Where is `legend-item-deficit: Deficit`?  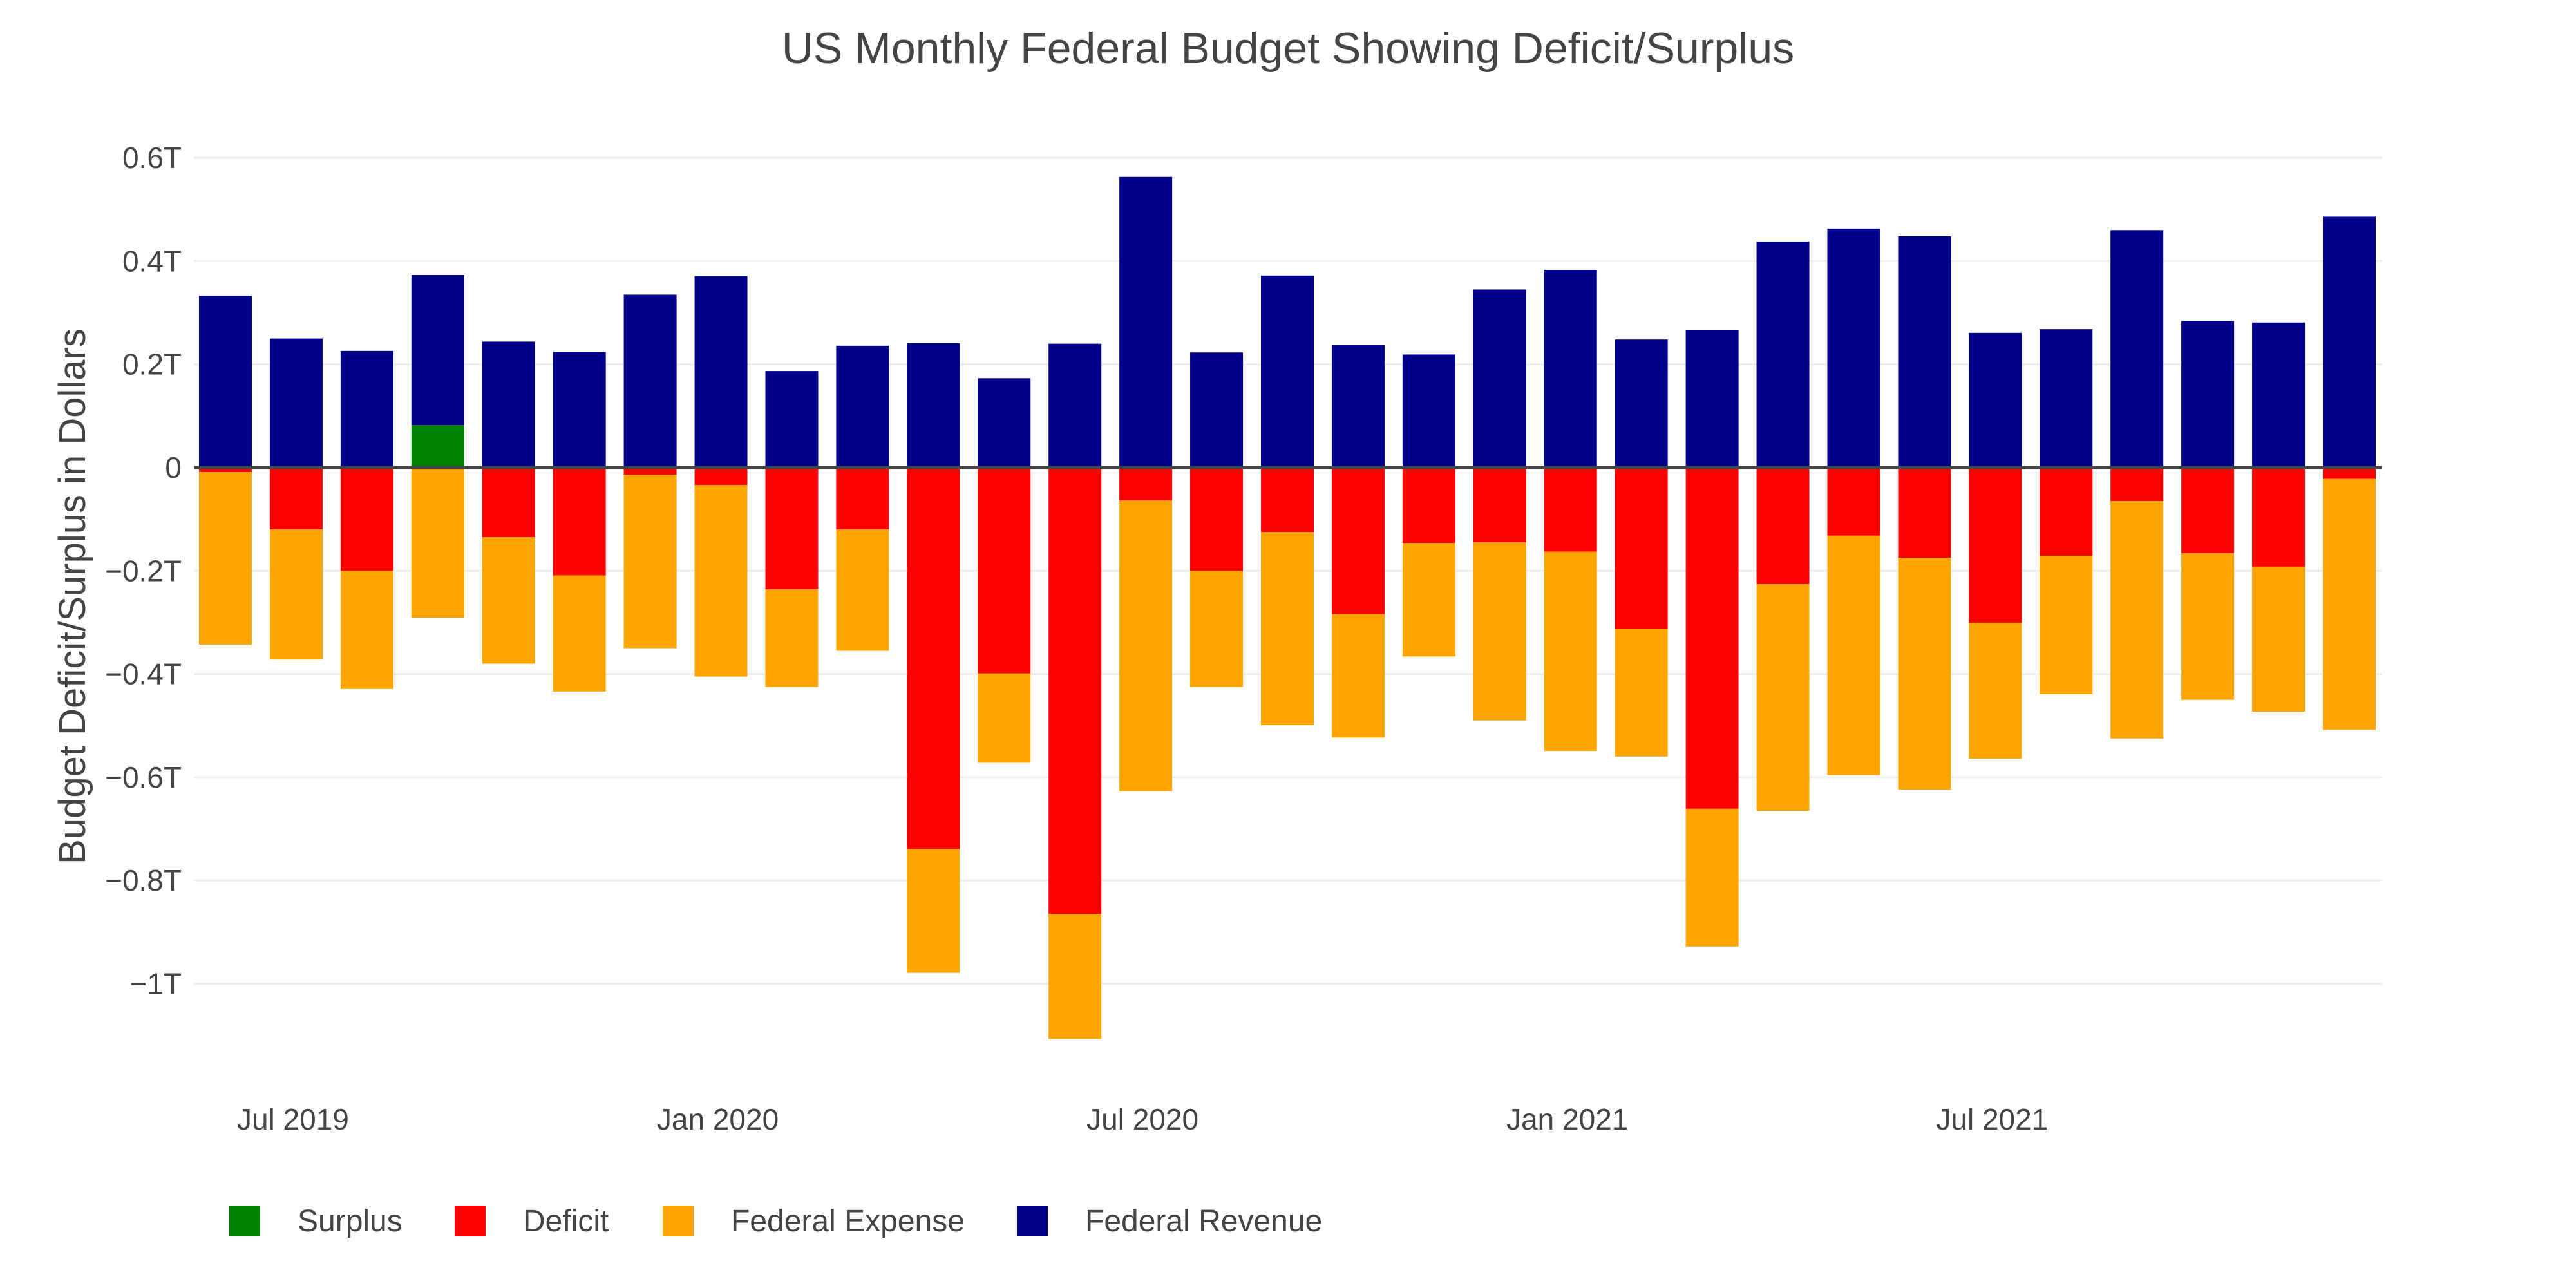 legend-item-deficit: Deficit is located at coordinates (532, 1221).